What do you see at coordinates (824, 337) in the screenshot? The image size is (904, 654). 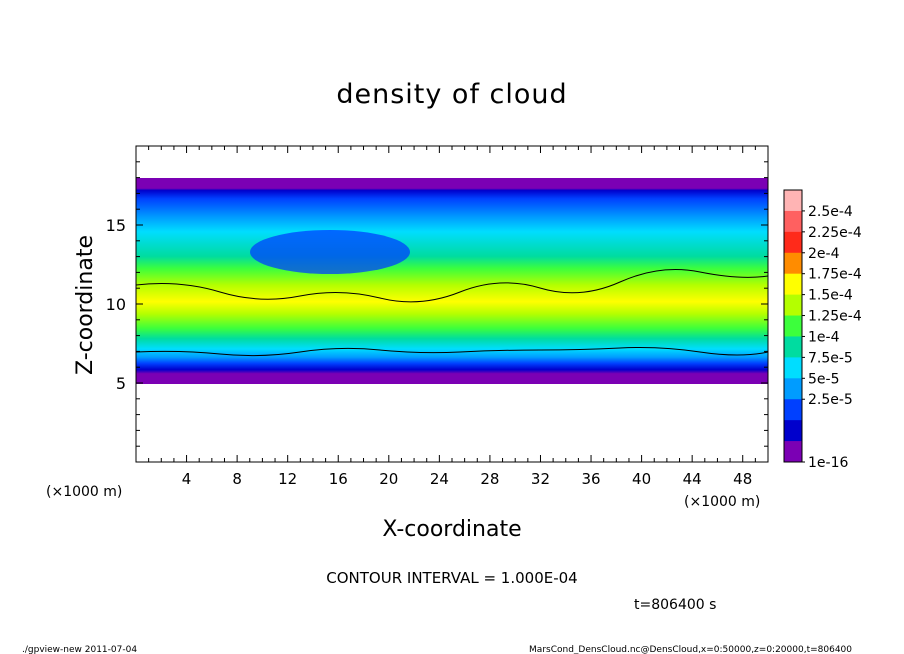 I see `colorbar-label: 1e-4` at bounding box center [824, 337].